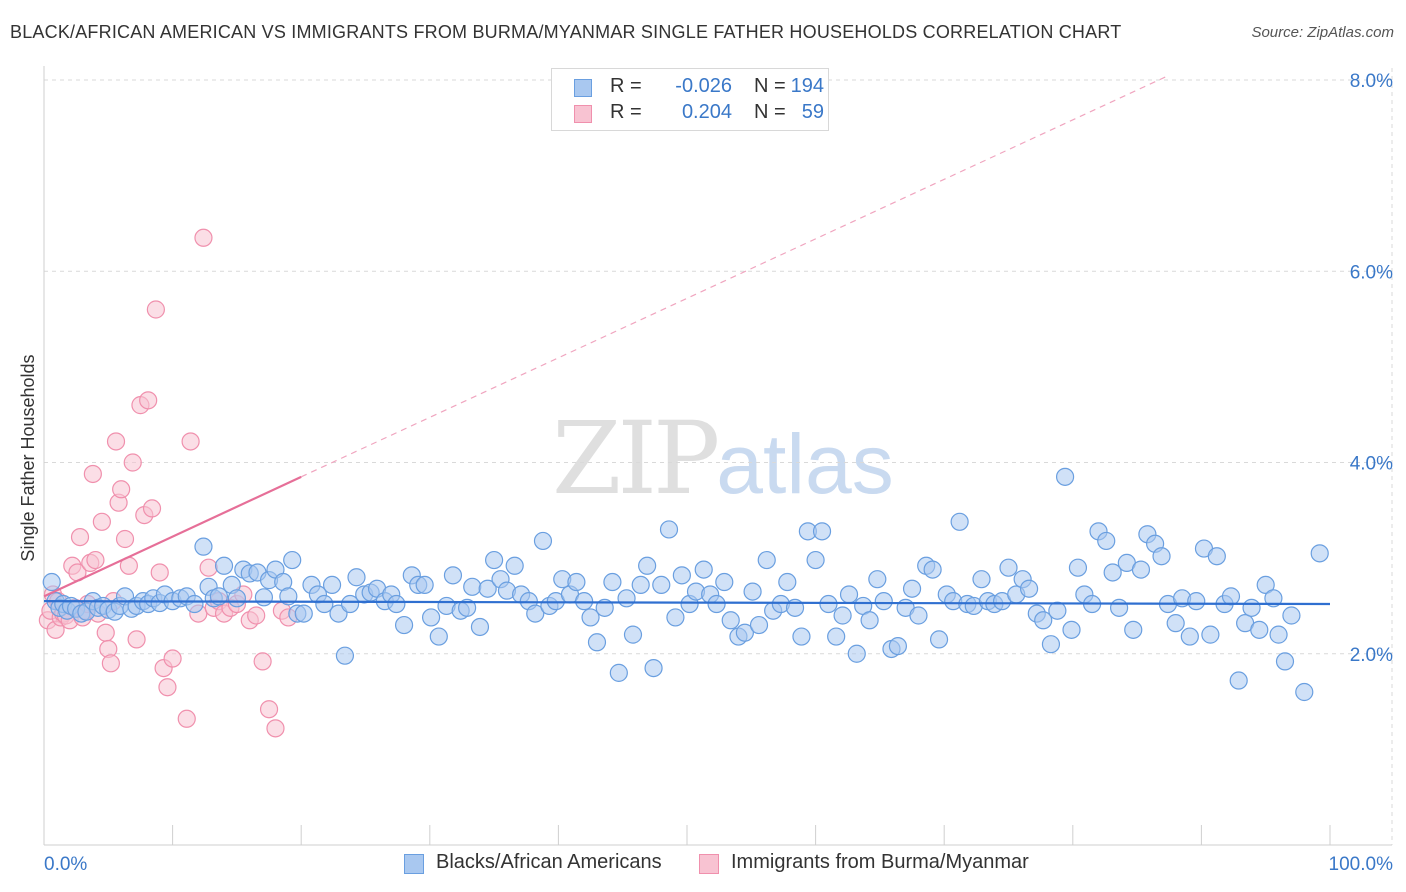  I want to click on x-tick-label: 100.0%, so click(1361, 864).